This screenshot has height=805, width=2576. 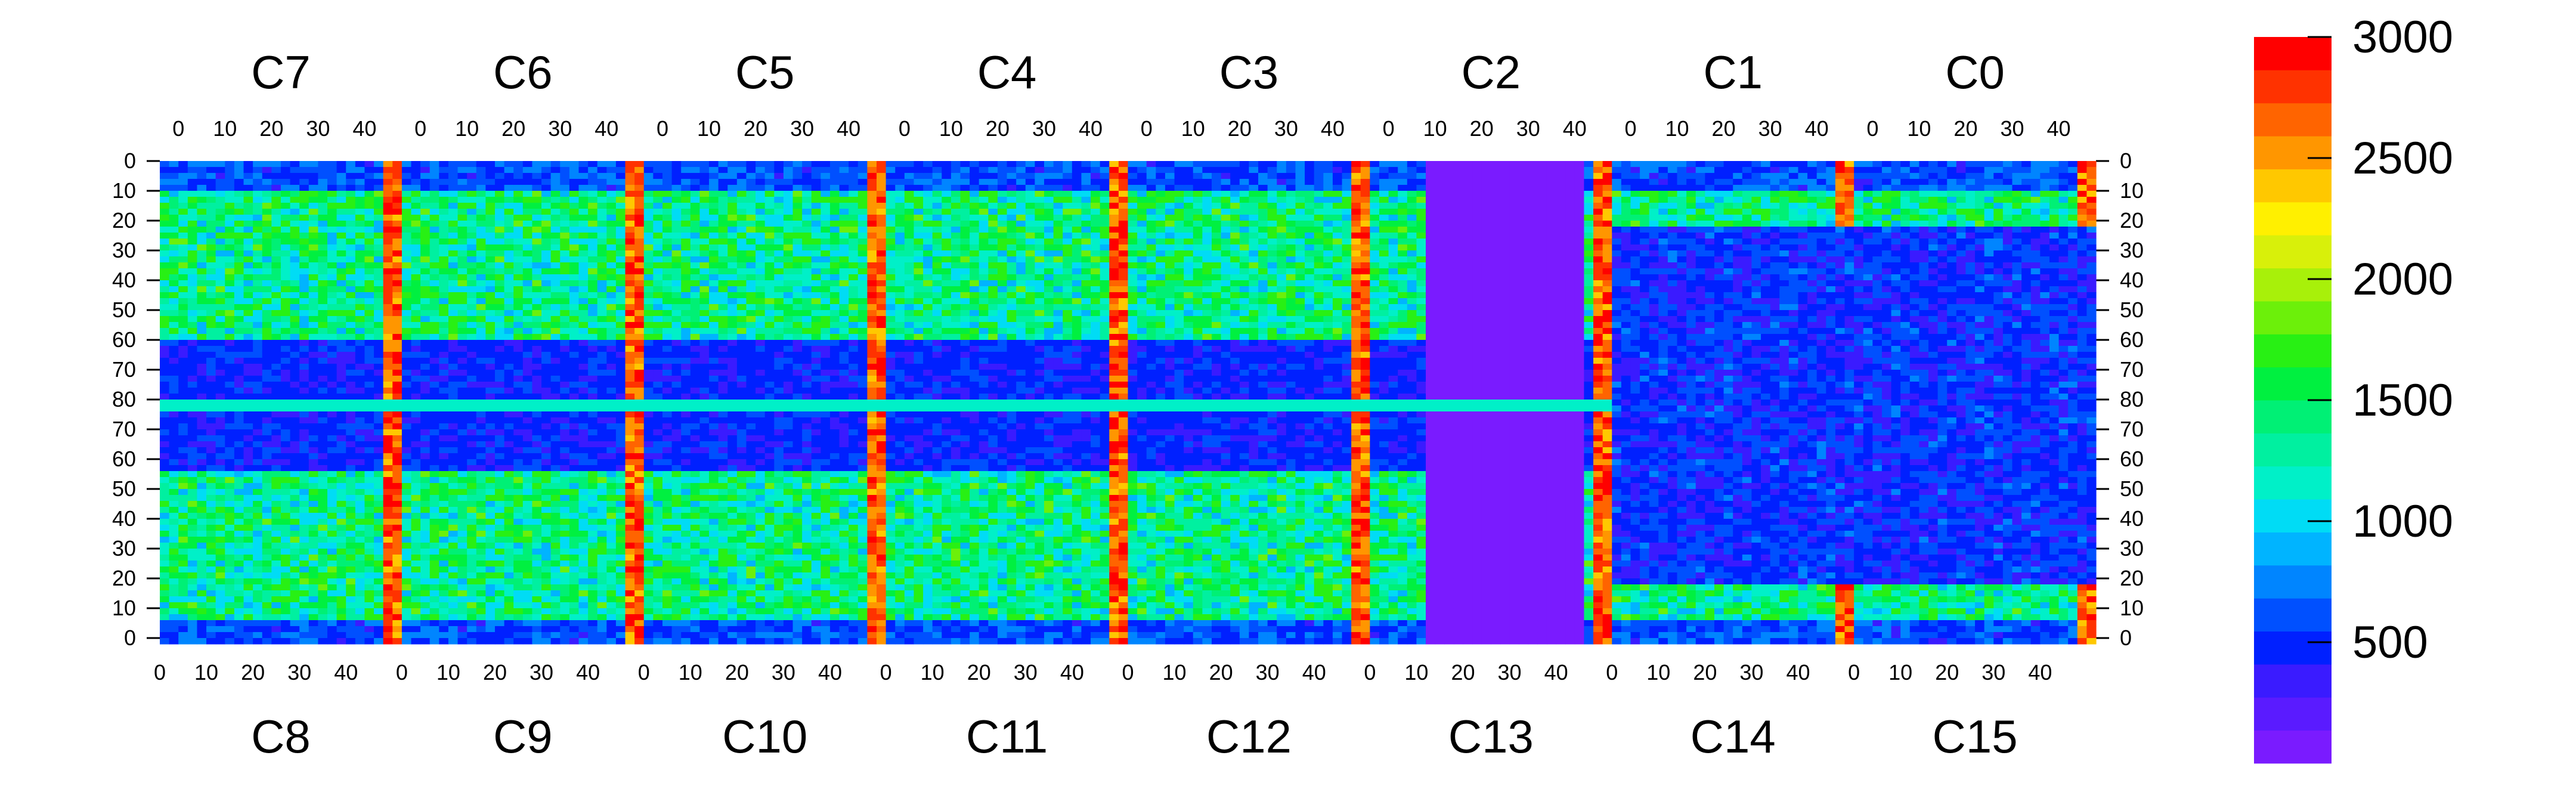 I want to click on left-tick-label: 60, so click(x=124, y=339).